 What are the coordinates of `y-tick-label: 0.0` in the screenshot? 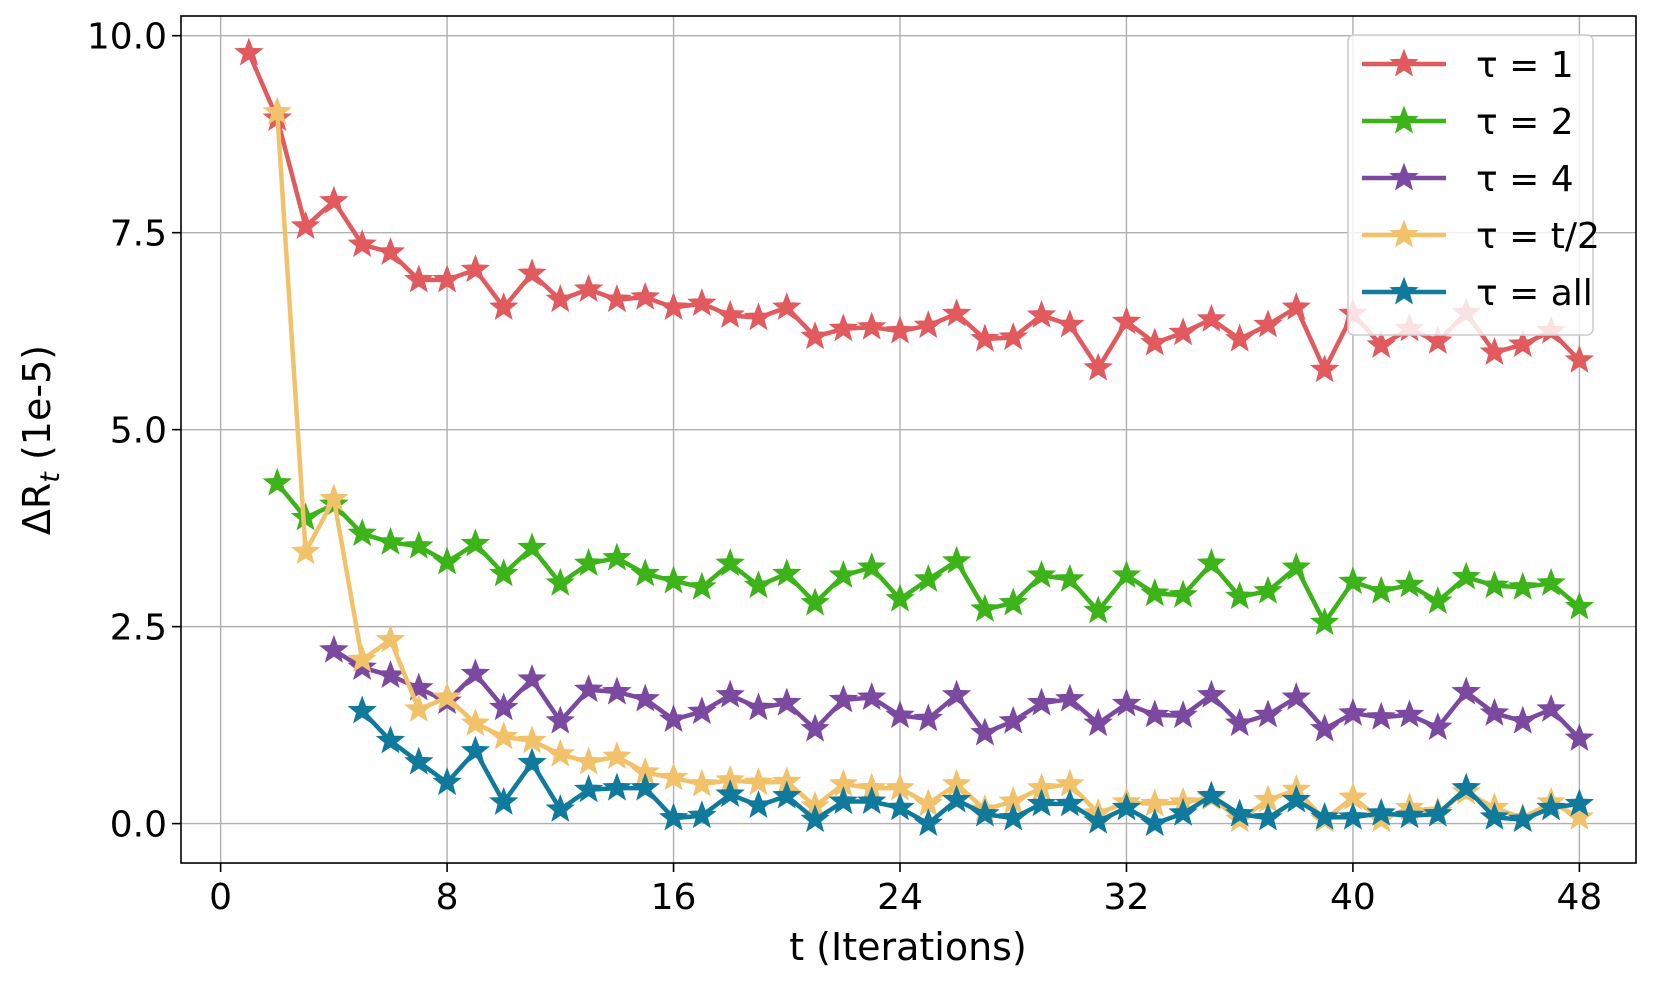 It's located at (138, 825).